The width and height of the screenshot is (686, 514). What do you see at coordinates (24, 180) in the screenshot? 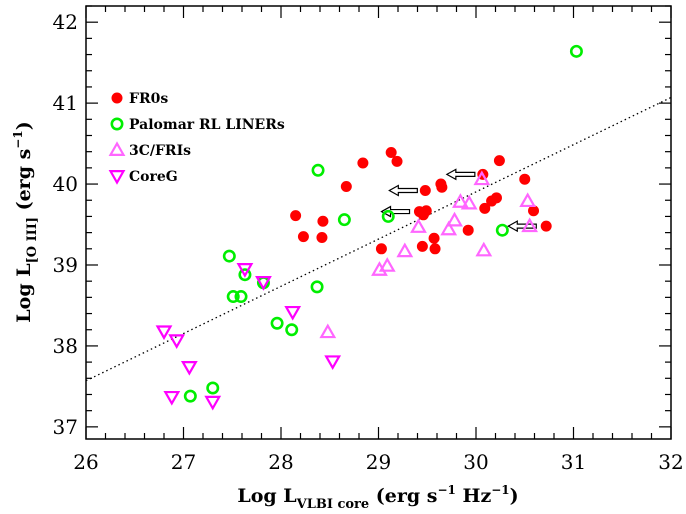
I see `y-axis-label-units: (erg s` at bounding box center [24, 180].